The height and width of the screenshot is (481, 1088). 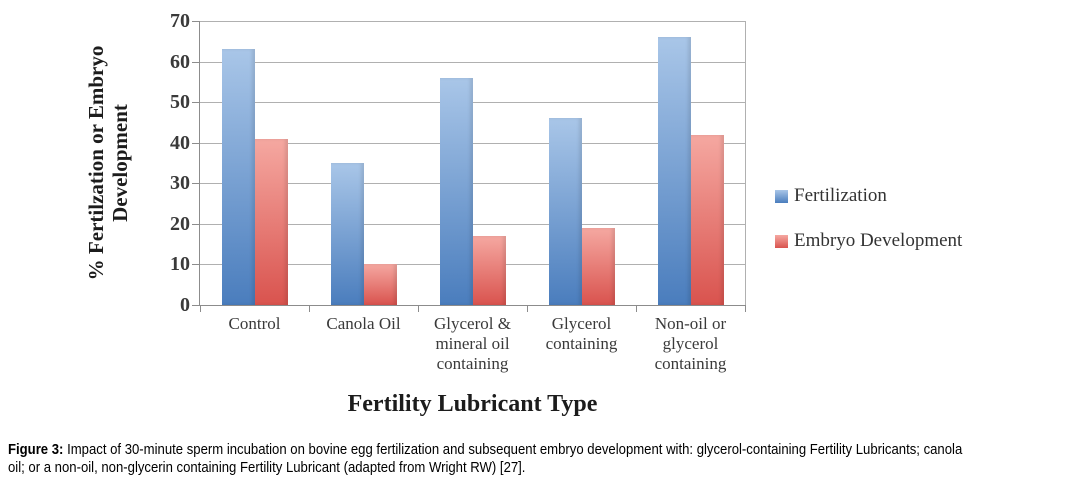 I want to click on x-category-label: Non-oil or glycerol containing, so click(x=690, y=343).